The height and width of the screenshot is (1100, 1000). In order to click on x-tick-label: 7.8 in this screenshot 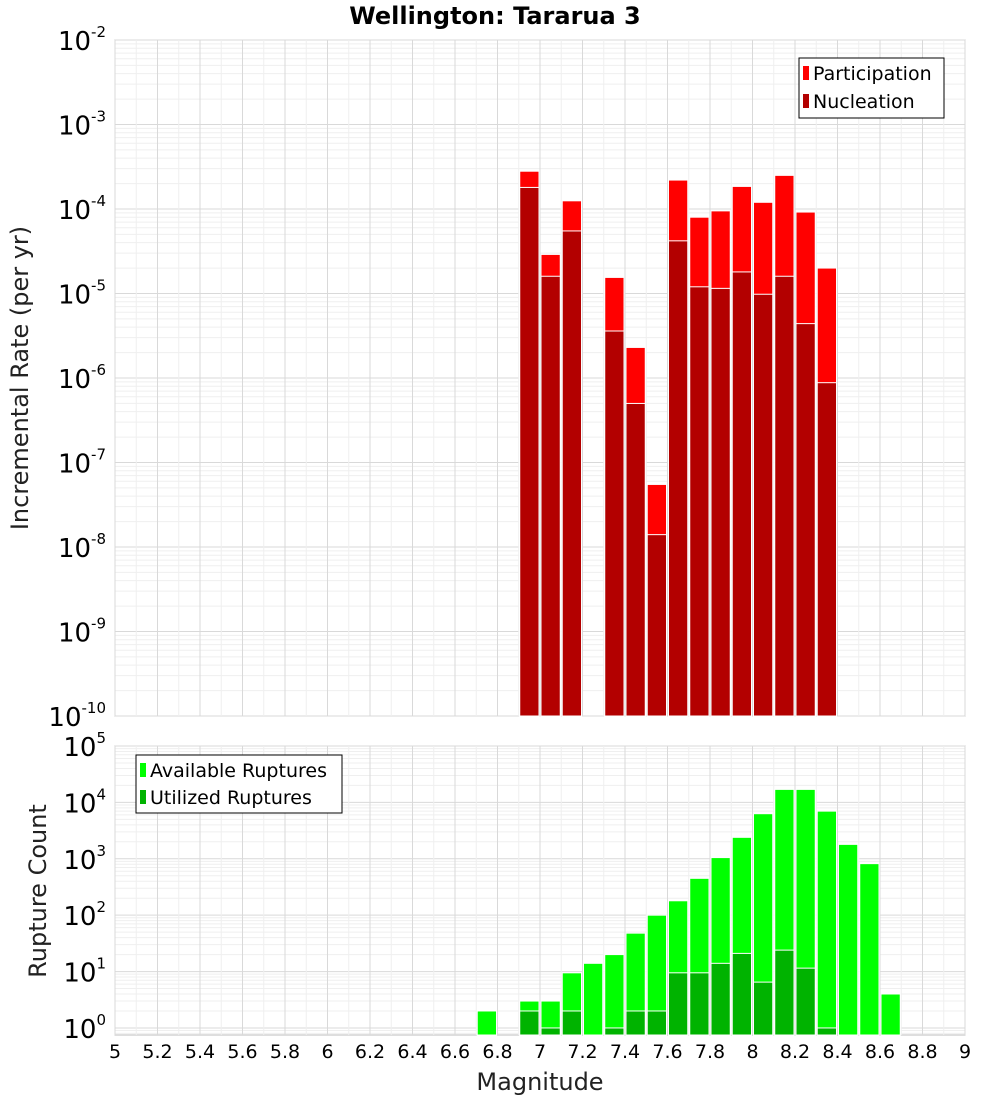, I will do `click(710, 1052)`.